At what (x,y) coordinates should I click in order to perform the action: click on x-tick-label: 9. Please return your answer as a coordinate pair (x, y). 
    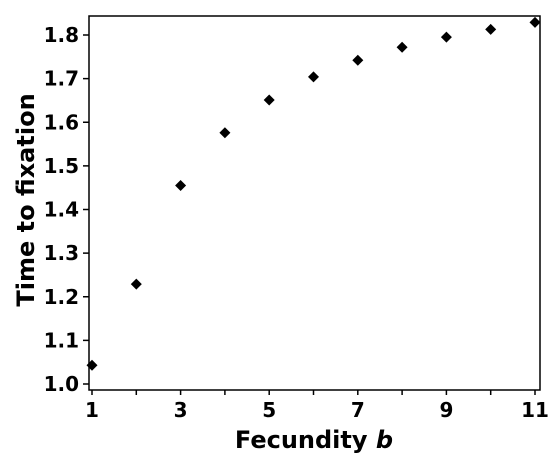
    Looking at the image, I should click on (446, 410).